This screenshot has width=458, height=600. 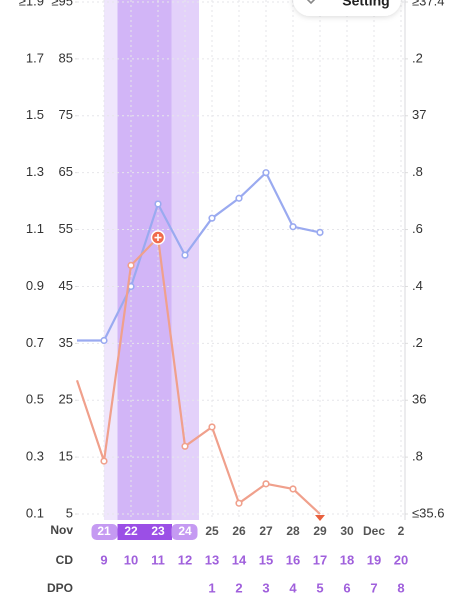 I want to click on day-label: Dec, so click(x=374, y=531).